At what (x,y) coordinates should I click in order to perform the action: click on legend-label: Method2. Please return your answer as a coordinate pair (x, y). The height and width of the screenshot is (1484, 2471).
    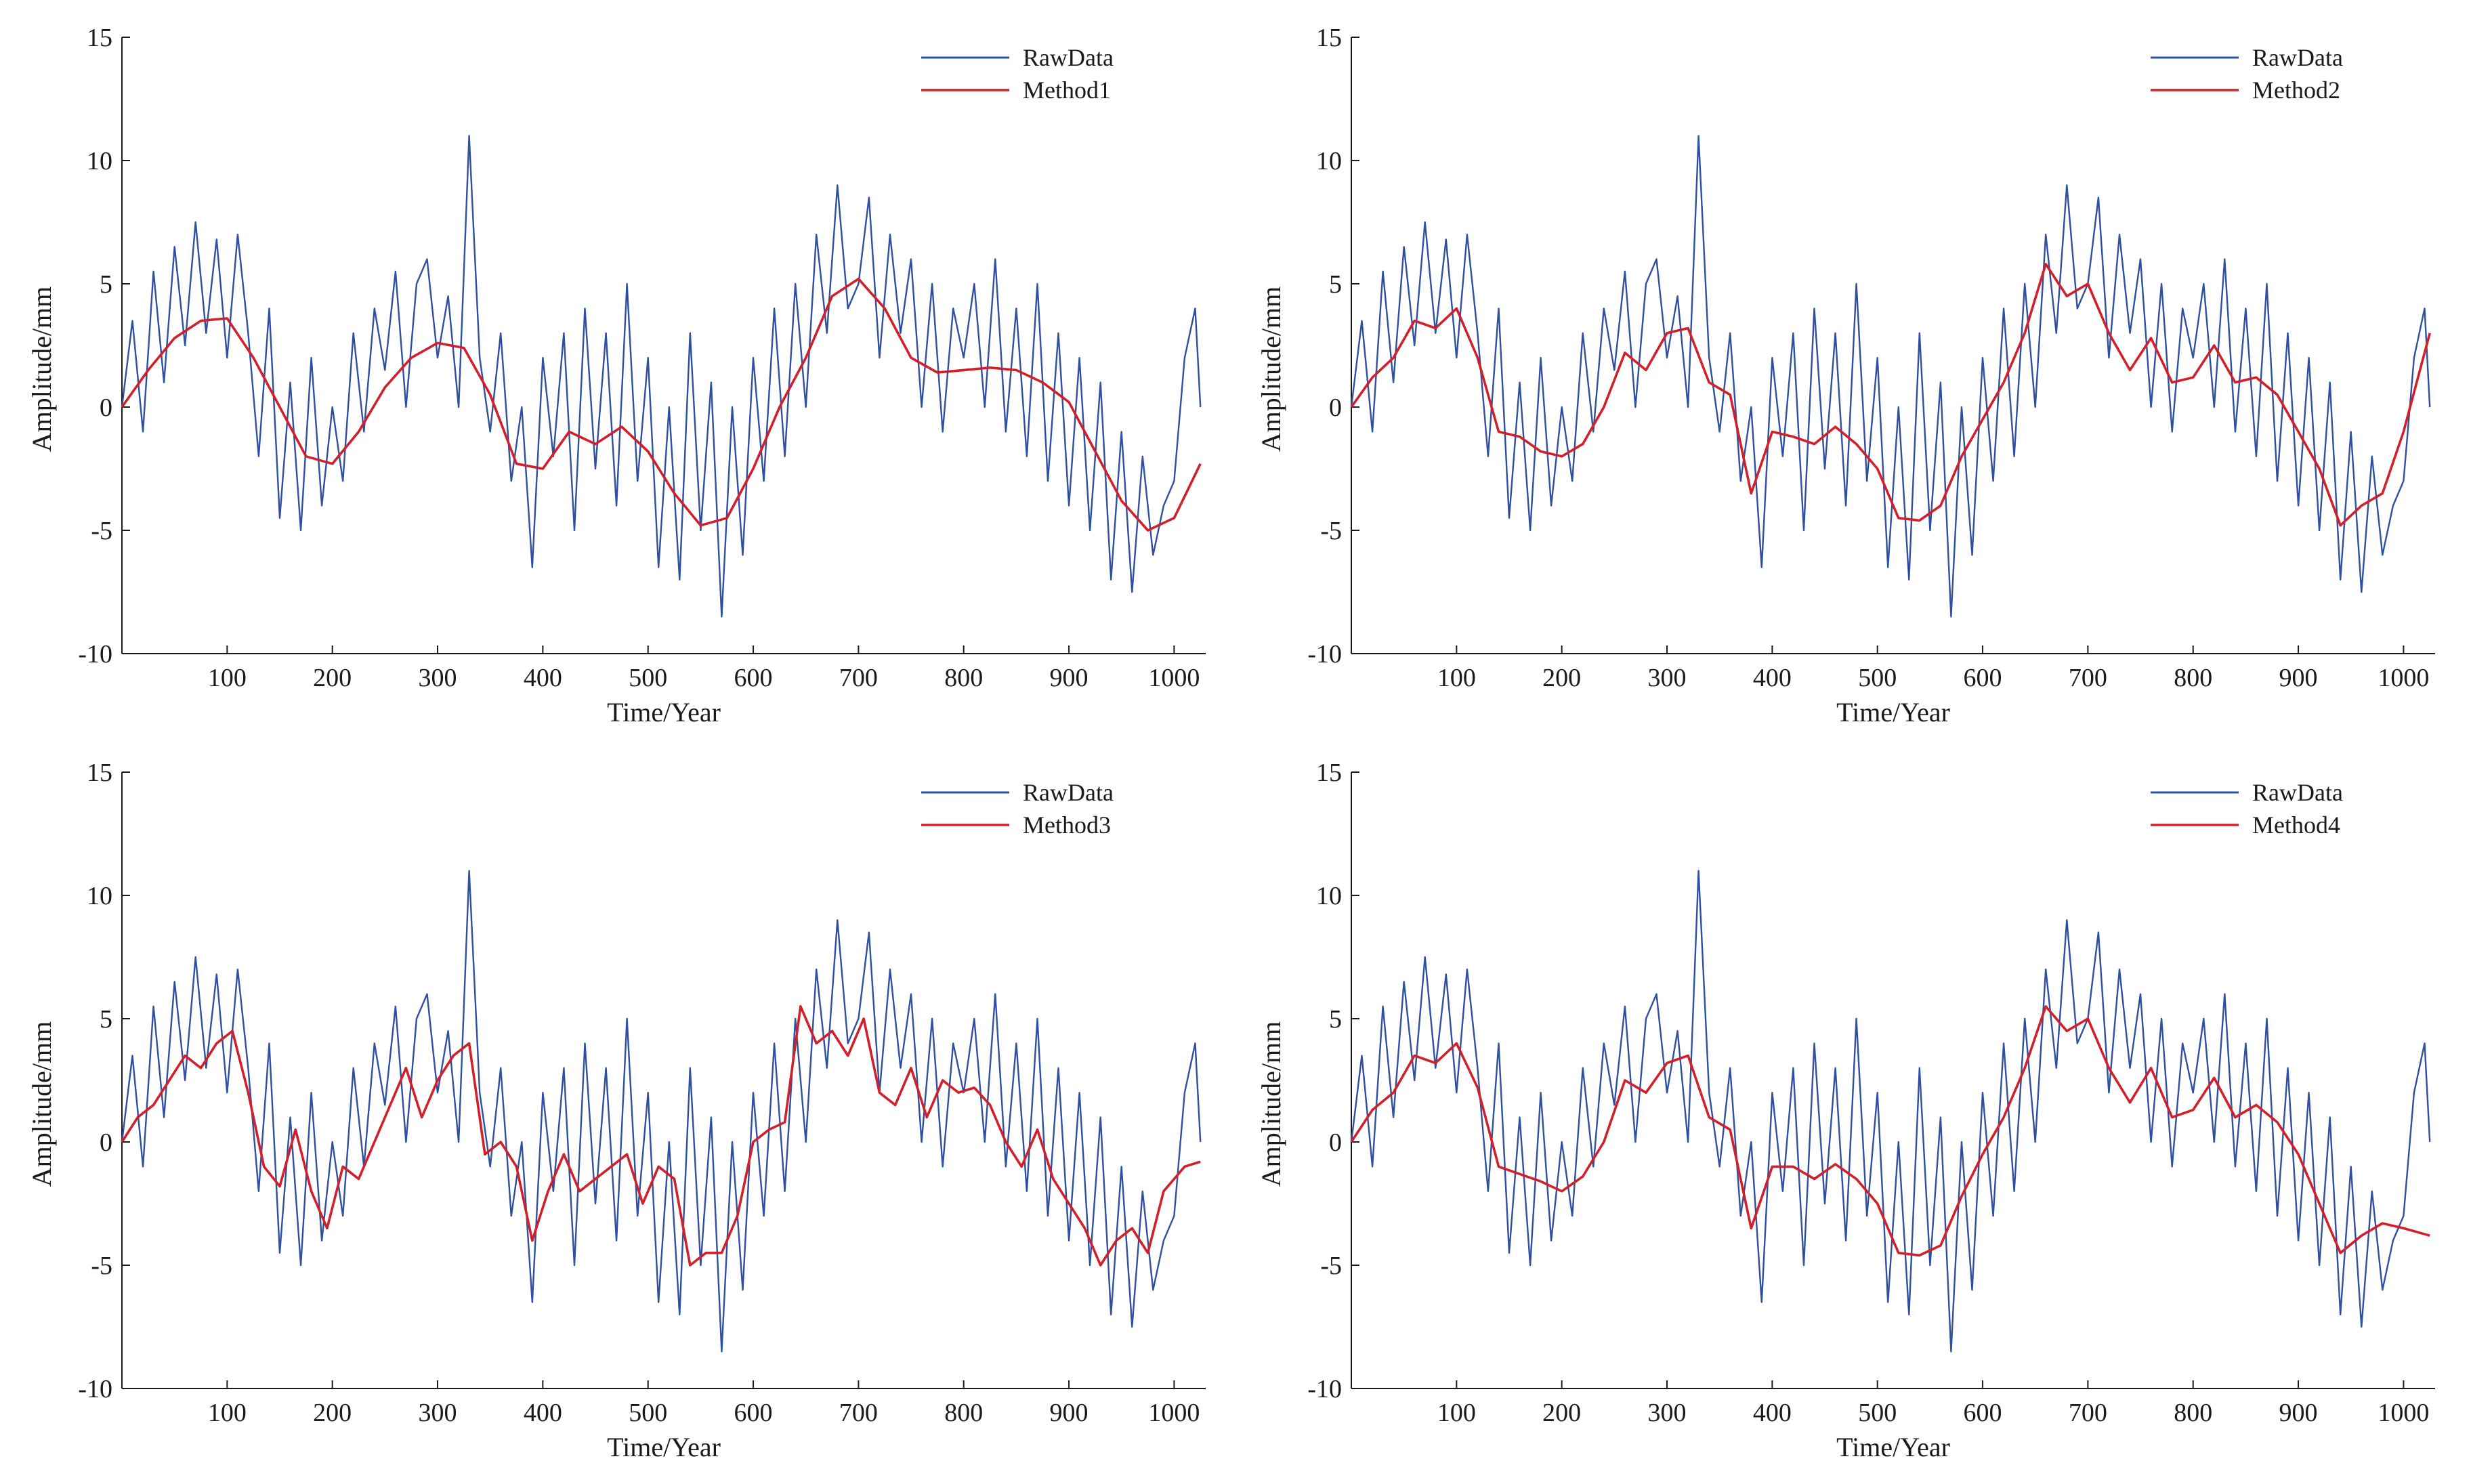
    Looking at the image, I should click on (2296, 90).